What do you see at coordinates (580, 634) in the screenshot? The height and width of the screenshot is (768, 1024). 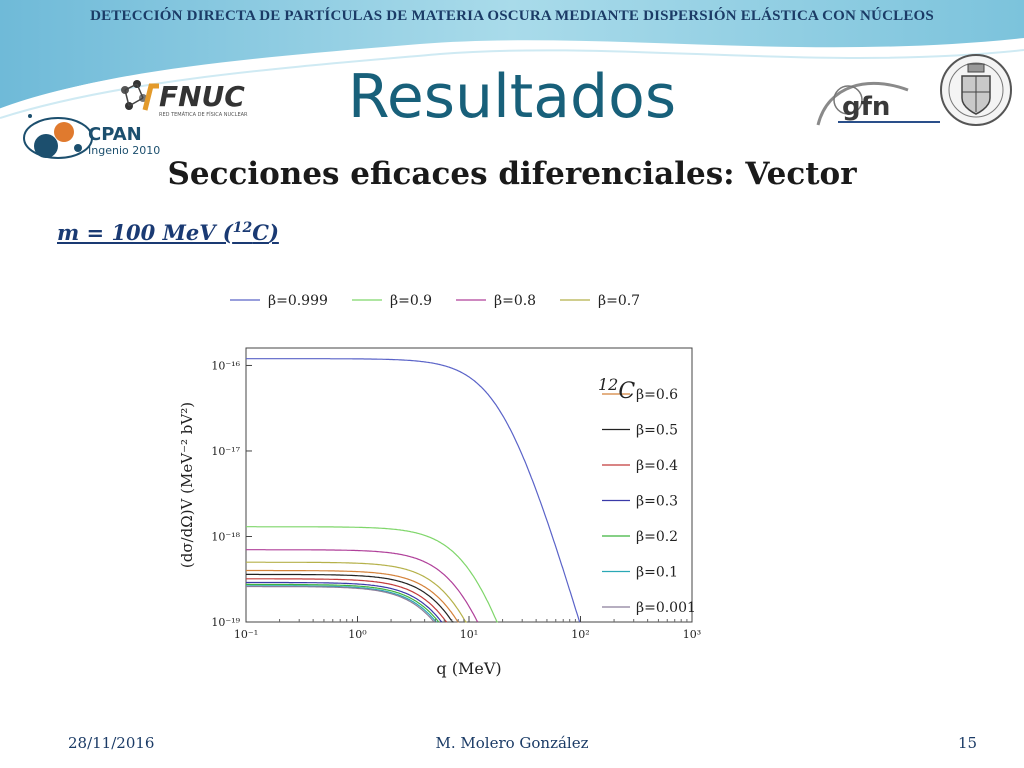 I see `x-tick-label: 10²` at bounding box center [580, 634].